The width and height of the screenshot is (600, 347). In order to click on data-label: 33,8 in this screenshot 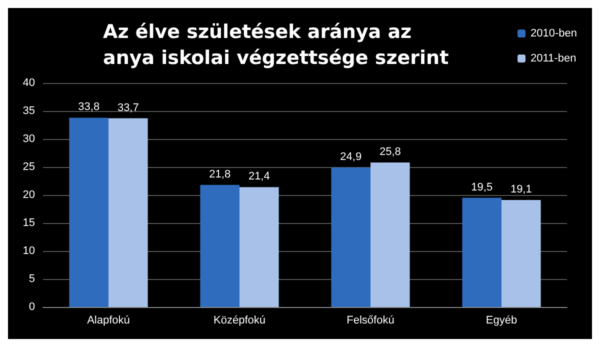, I will do `click(89, 107)`.